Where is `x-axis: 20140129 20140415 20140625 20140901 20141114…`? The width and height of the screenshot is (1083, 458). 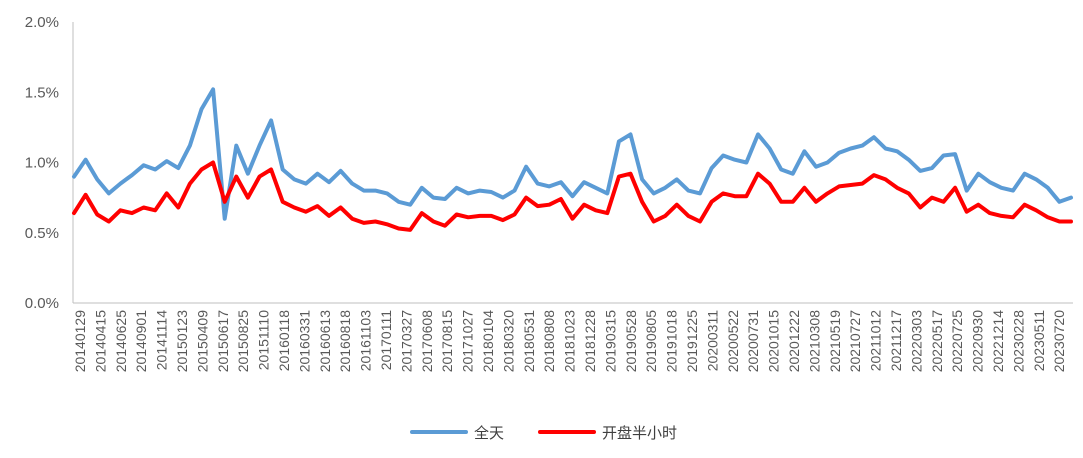 x-axis: 20140129 20140415 20140625 20140901 20141114… is located at coordinates (572, 337).